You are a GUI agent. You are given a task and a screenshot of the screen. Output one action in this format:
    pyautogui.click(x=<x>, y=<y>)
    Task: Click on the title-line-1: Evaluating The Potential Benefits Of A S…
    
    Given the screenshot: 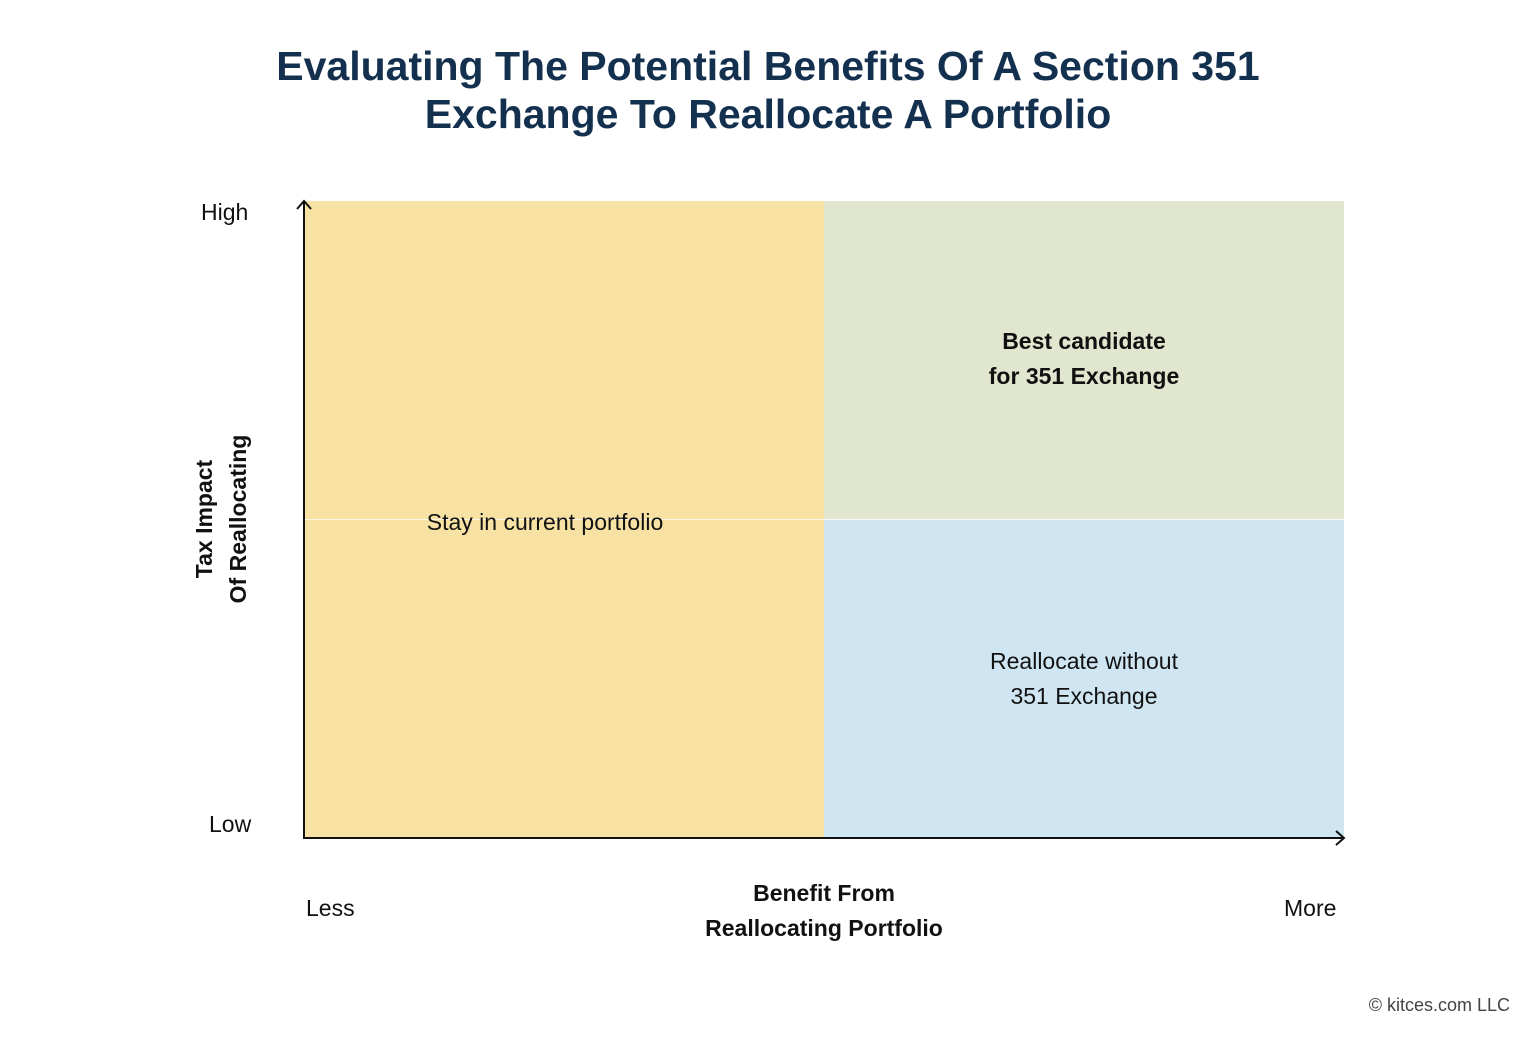 What is the action you would take?
    pyautogui.click(x=768, y=66)
    